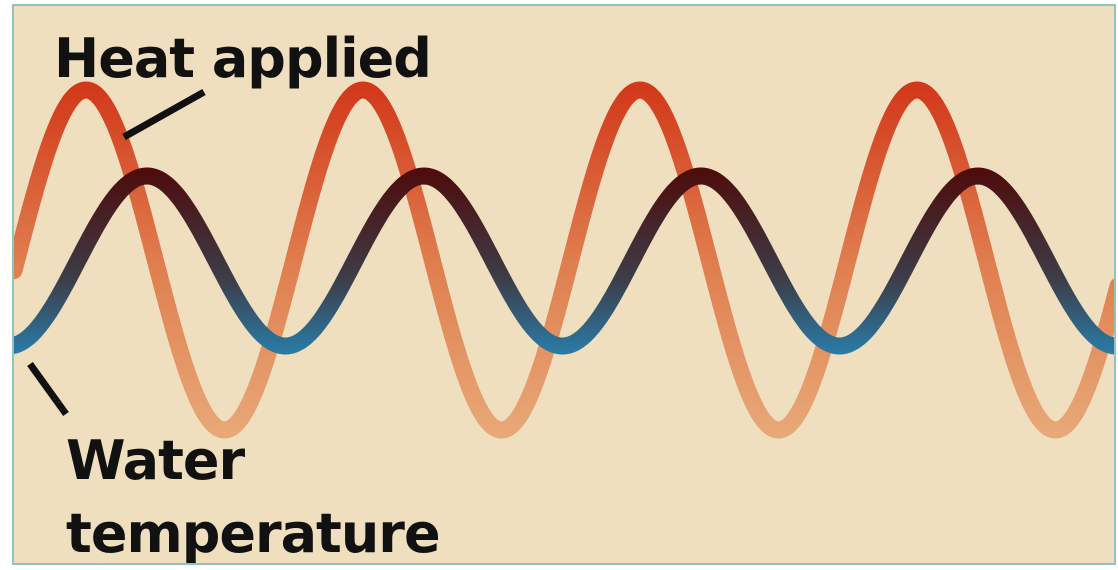 The image size is (1118, 570). What do you see at coordinates (242, 58) in the screenshot?
I see `heat-applied-label: Heat applied` at bounding box center [242, 58].